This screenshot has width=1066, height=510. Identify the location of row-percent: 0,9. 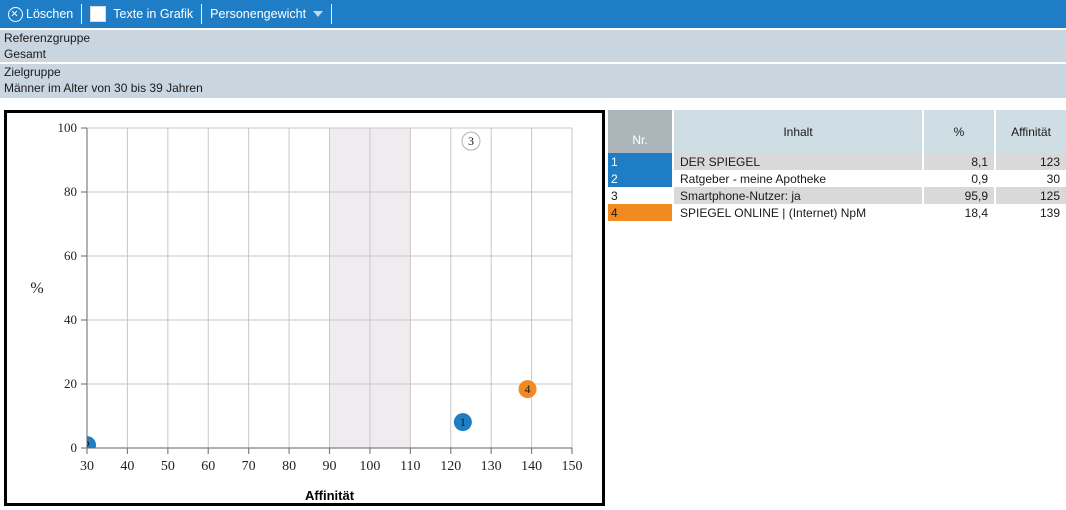
(959, 178).